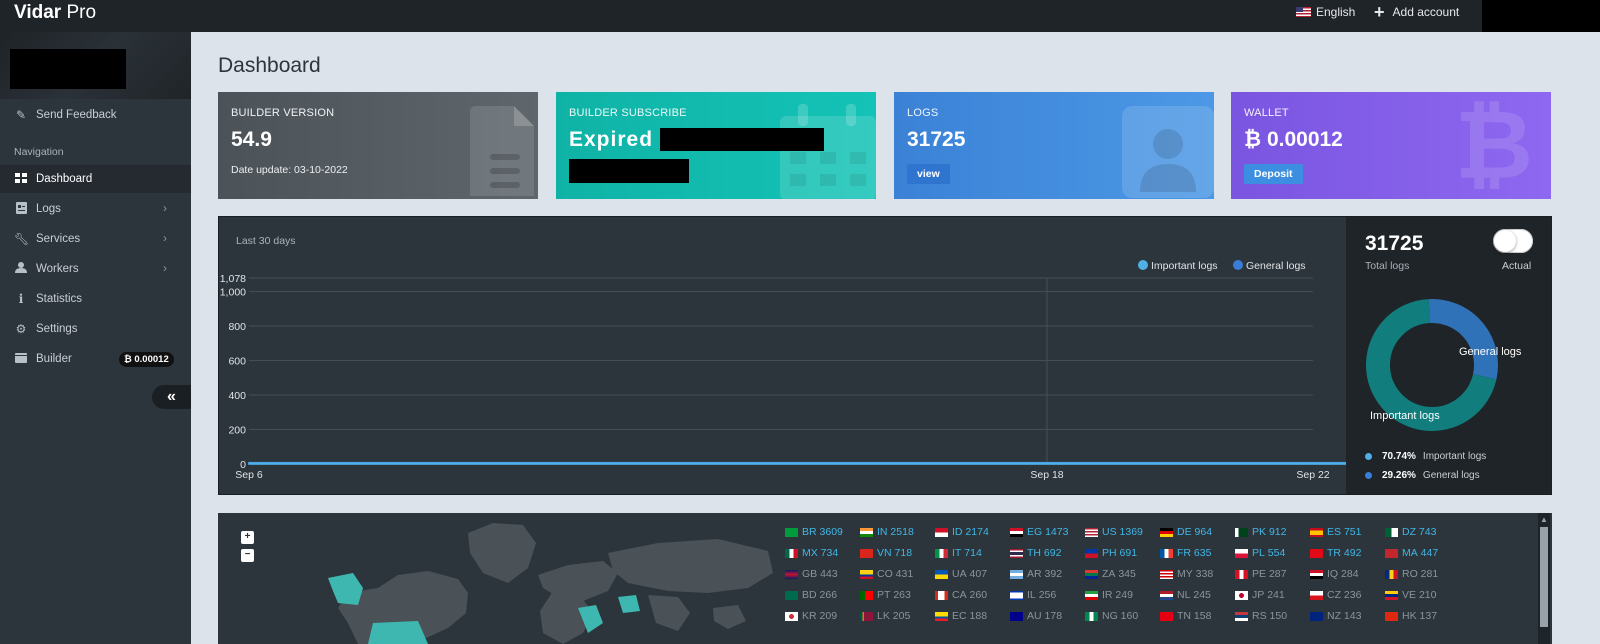 The height and width of the screenshot is (644, 1600). I want to click on country-stat-th: TH 692, so click(1060, 553).